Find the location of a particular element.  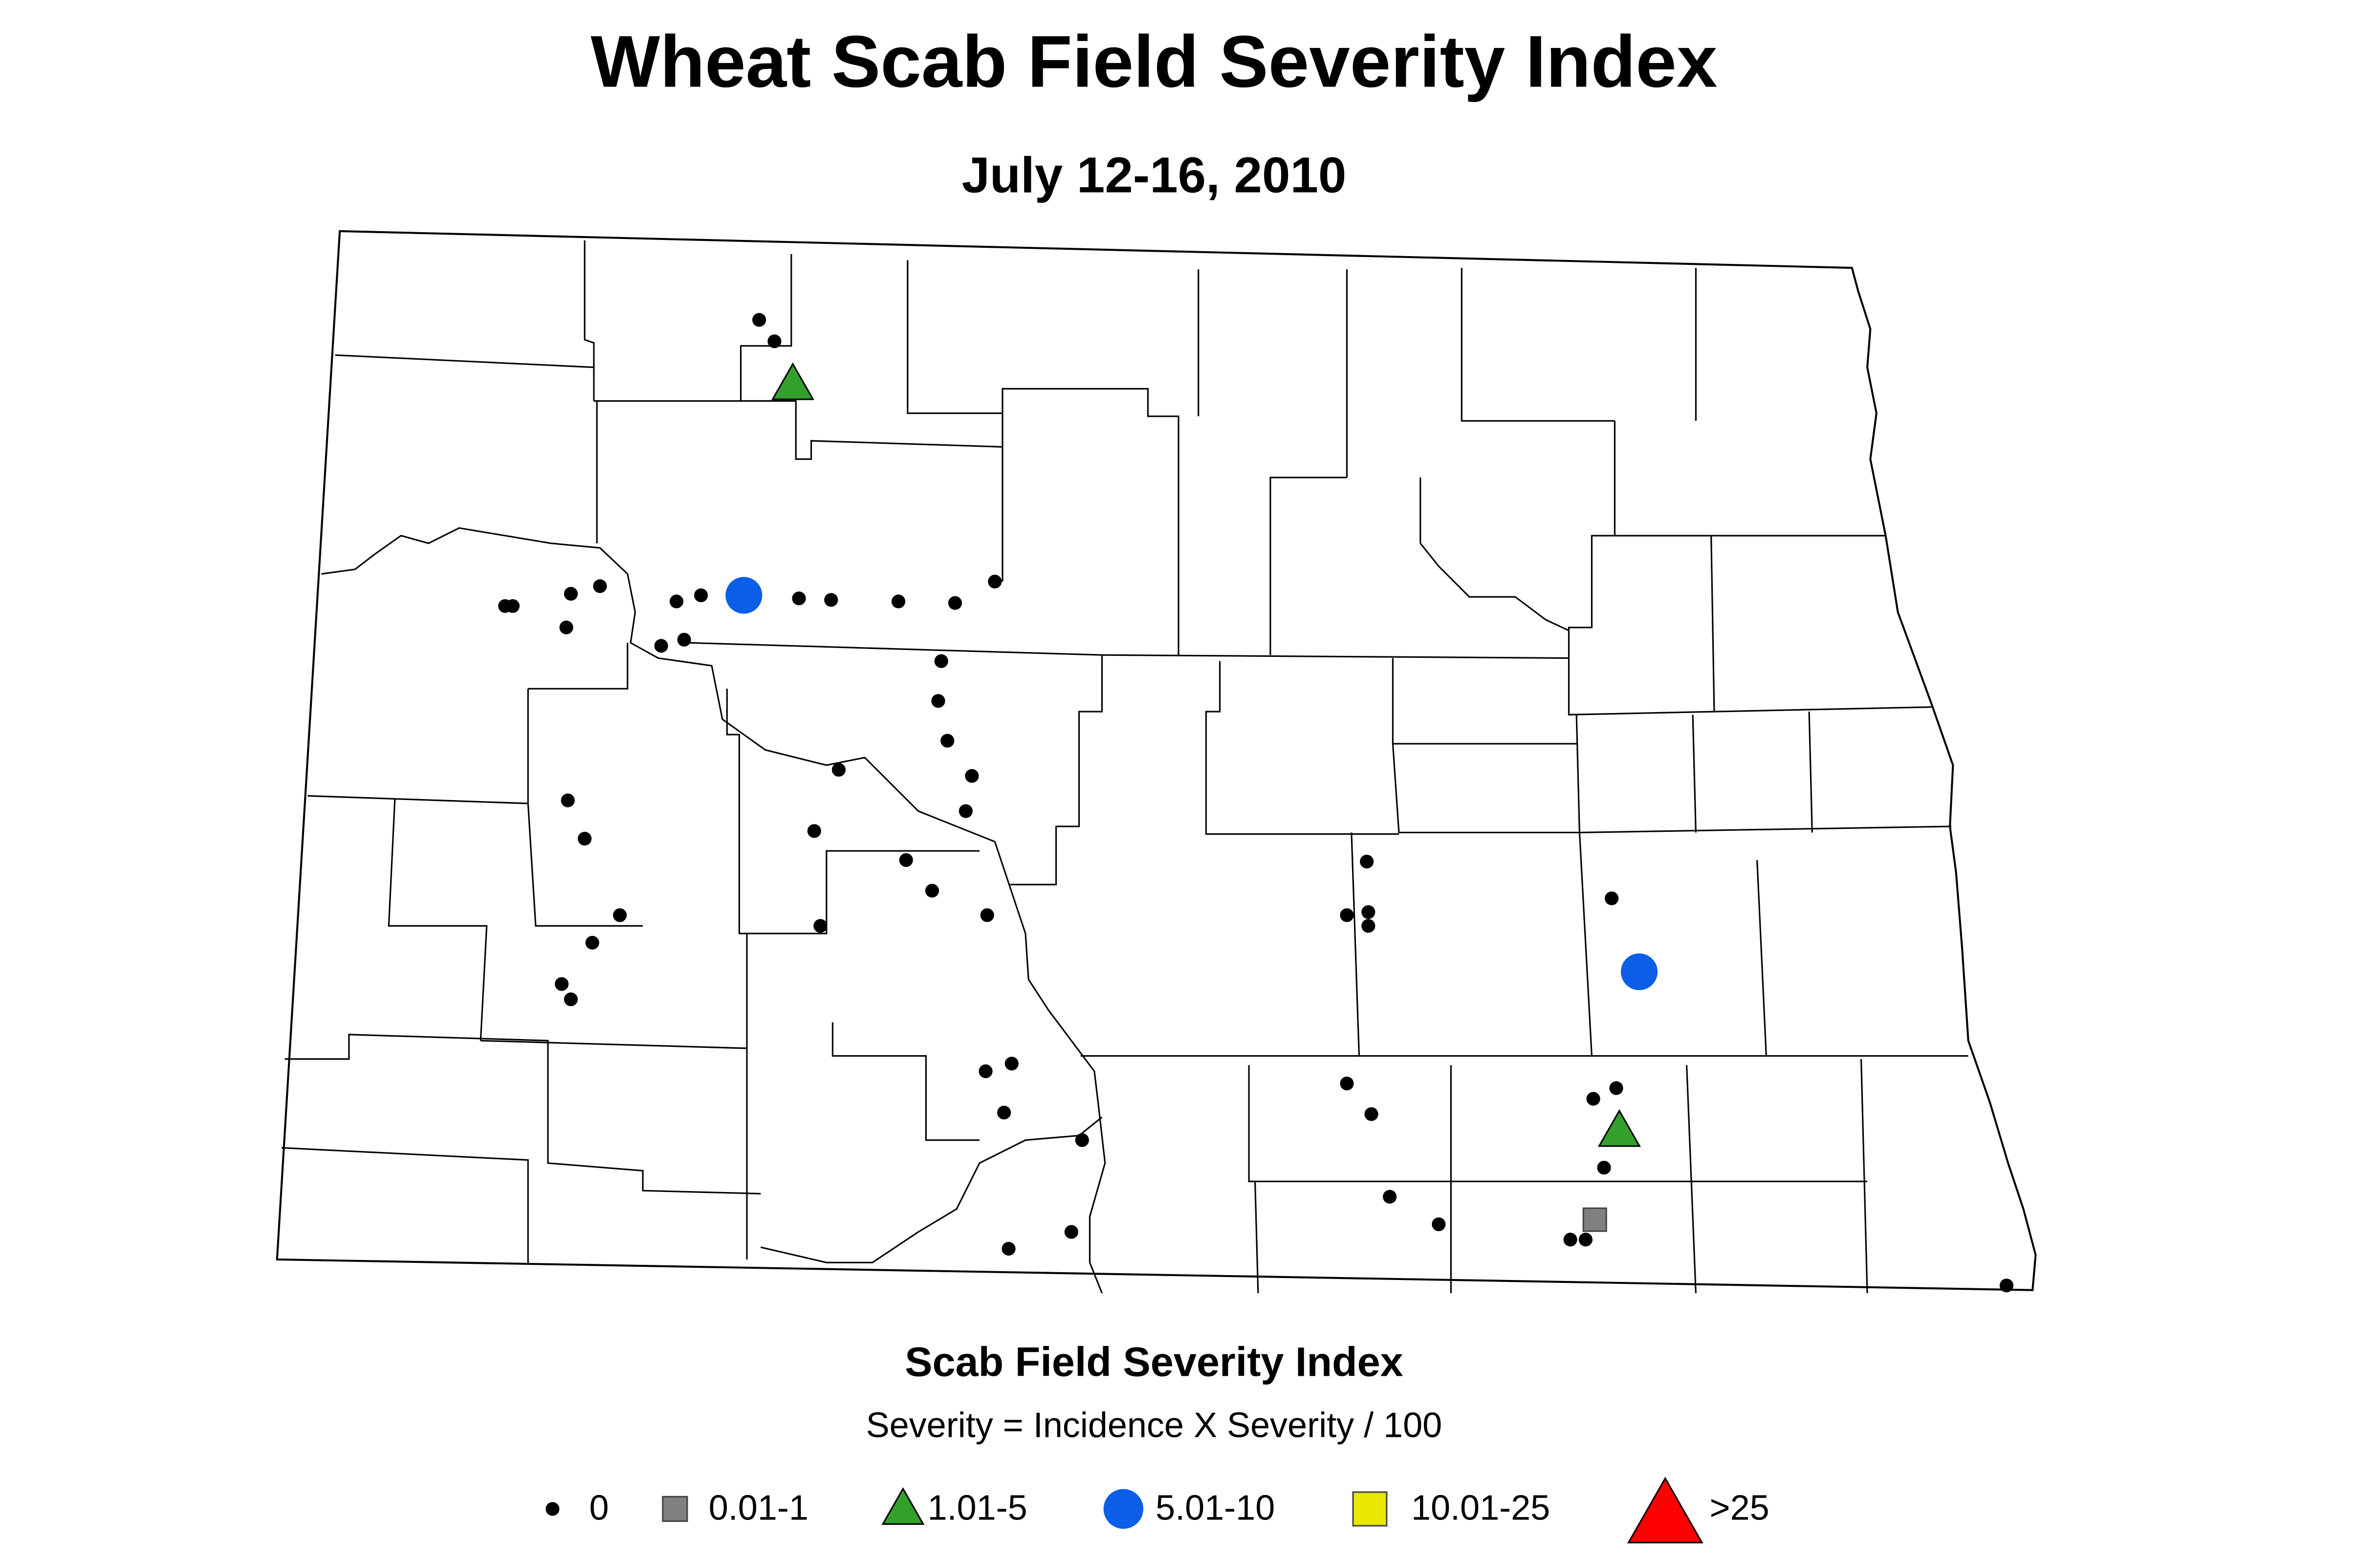

legend-title: Scab Field Severity Index is located at coordinates (1154, 1361).